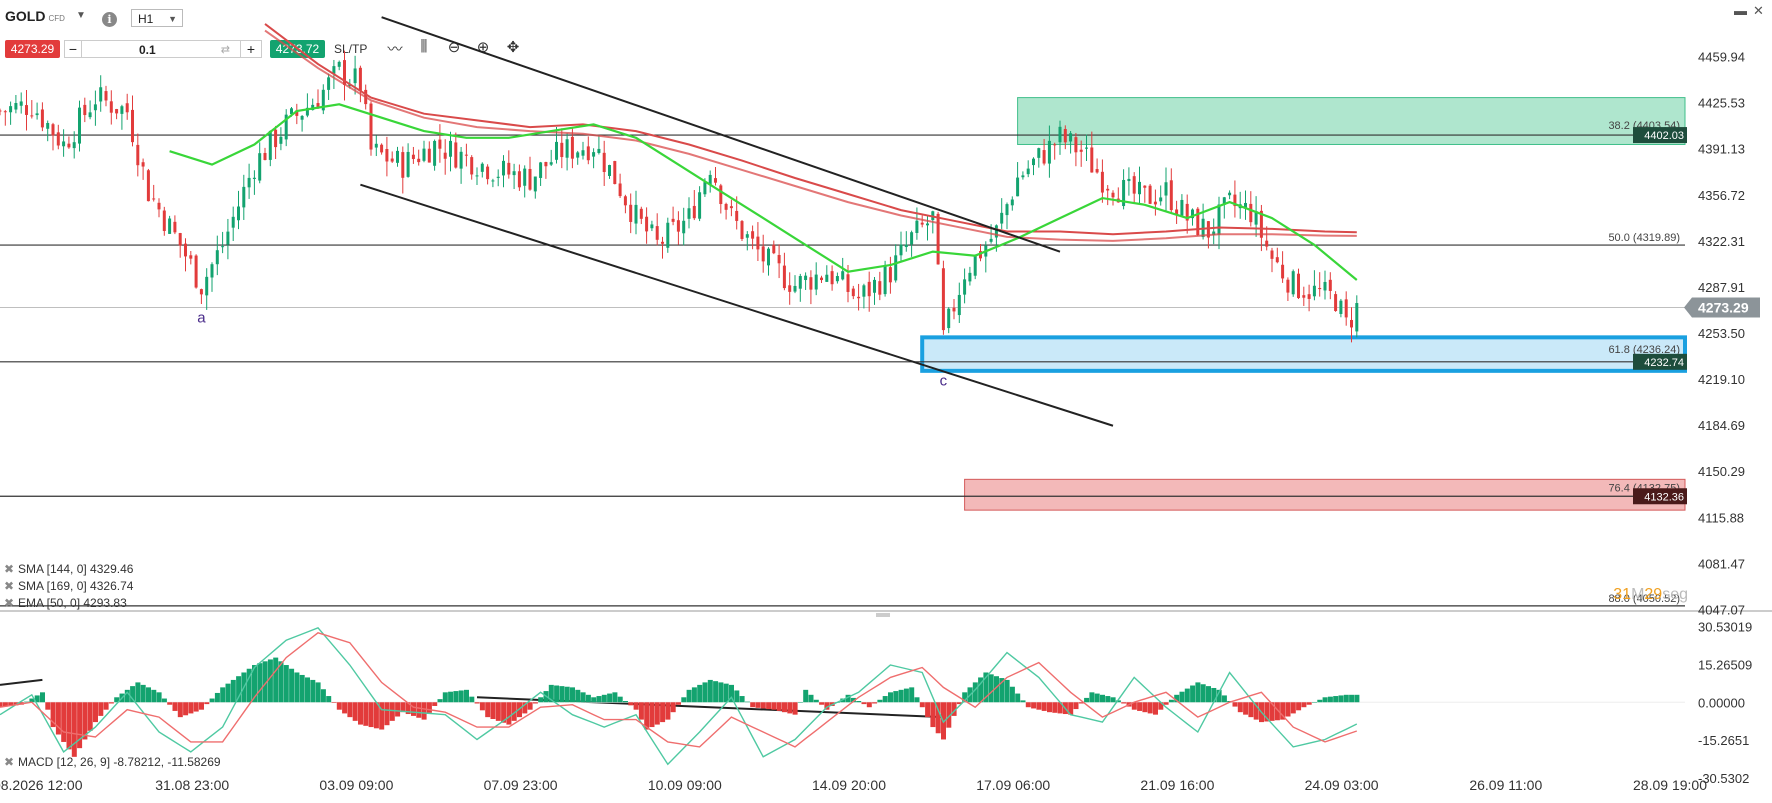 The width and height of the screenshot is (1772, 803). Describe the element at coordinates (685, 785) in the screenshot. I see `time-tick-label: 10.09 09:00` at that location.